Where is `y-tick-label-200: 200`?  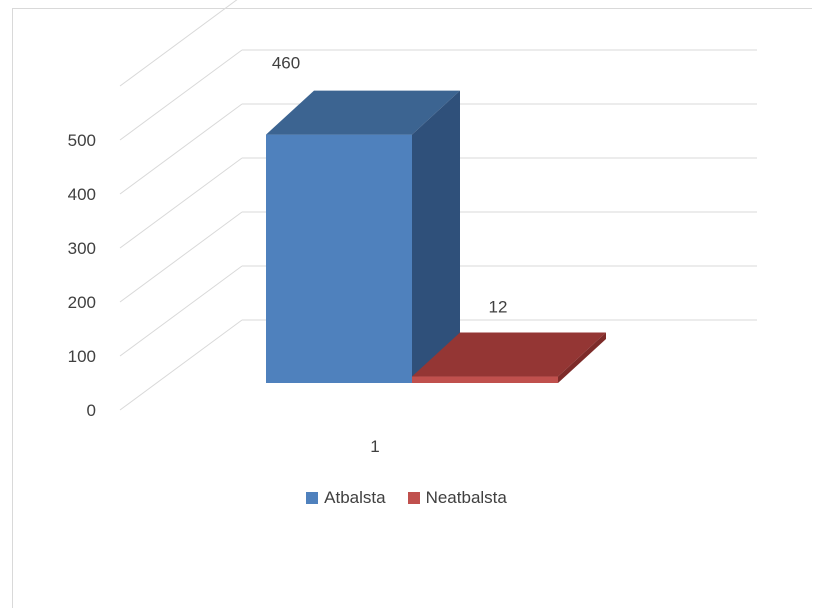
y-tick-label-200: 200 is located at coordinates (82, 302).